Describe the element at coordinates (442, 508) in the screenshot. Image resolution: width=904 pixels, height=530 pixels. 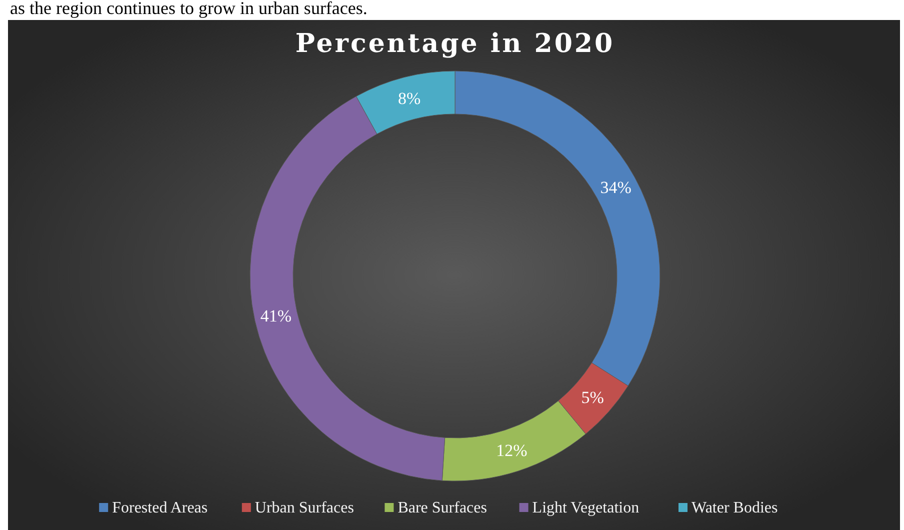
I see `legend-label: Bare Surfaces` at that location.